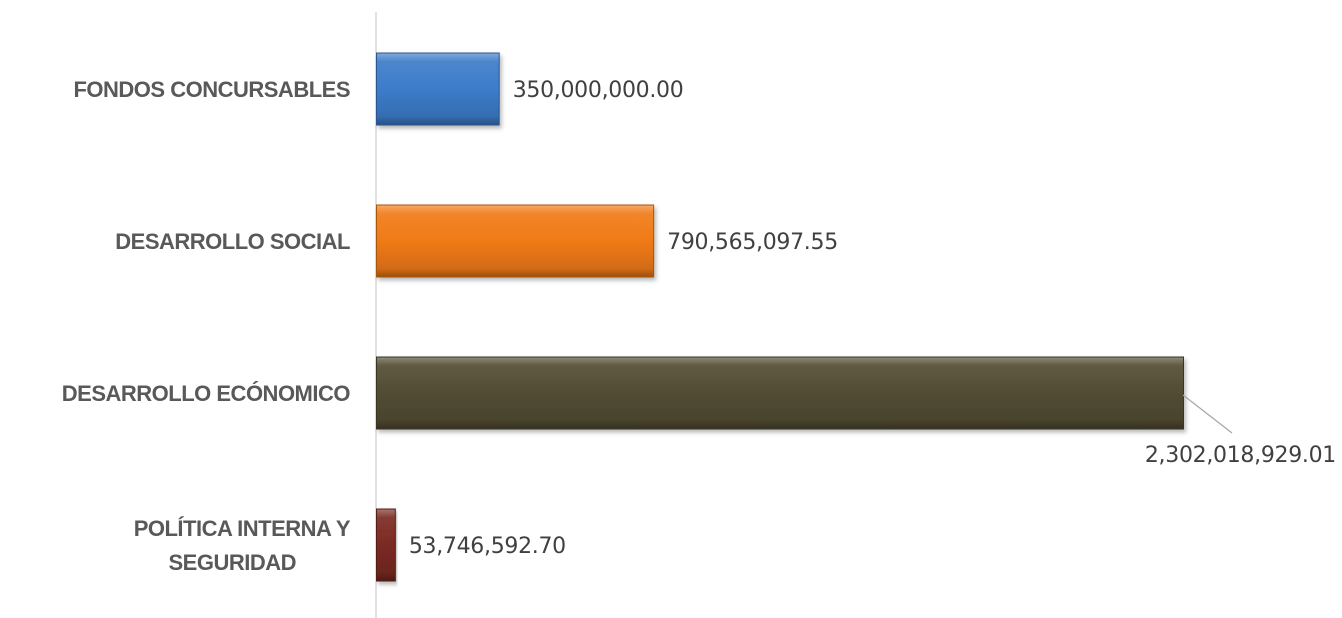  What do you see at coordinates (487, 546) in the screenshot?
I see `value-label-politica-interna-y-seguridad: 53,746,592.70` at bounding box center [487, 546].